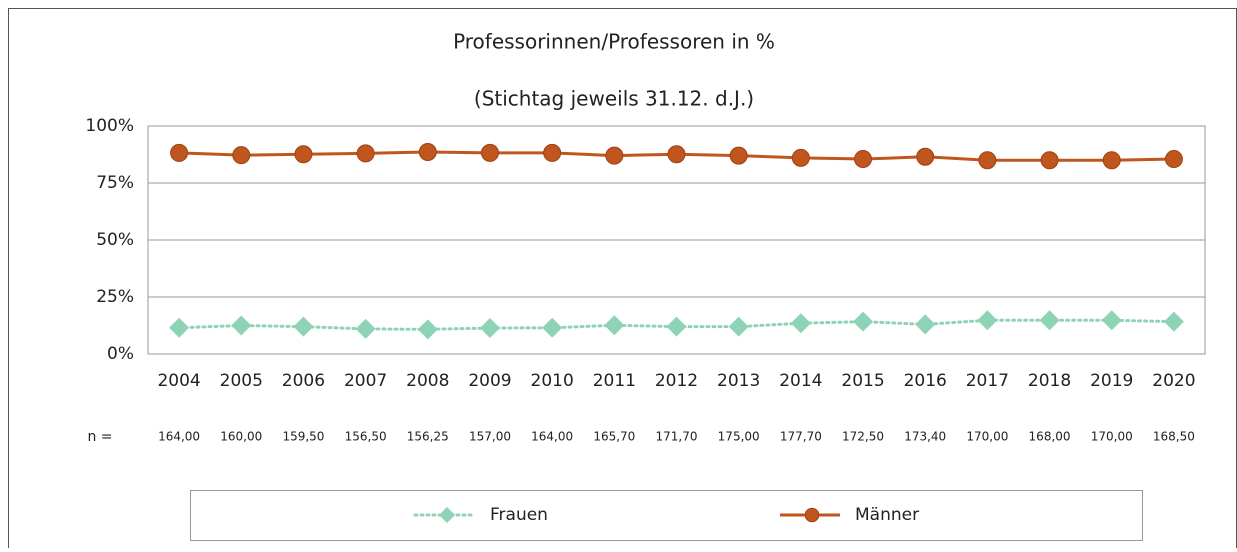  Describe the element at coordinates (115, 240) in the screenshot. I see `y-tick-label: 50%` at that location.